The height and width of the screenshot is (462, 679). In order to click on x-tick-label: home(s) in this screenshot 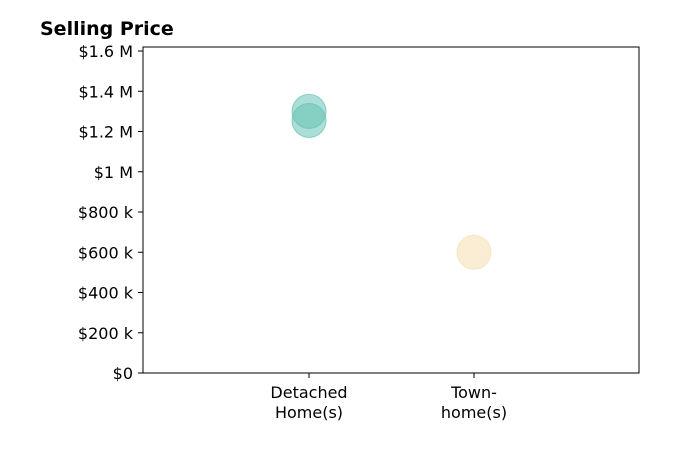, I will do `click(474, 412)`.